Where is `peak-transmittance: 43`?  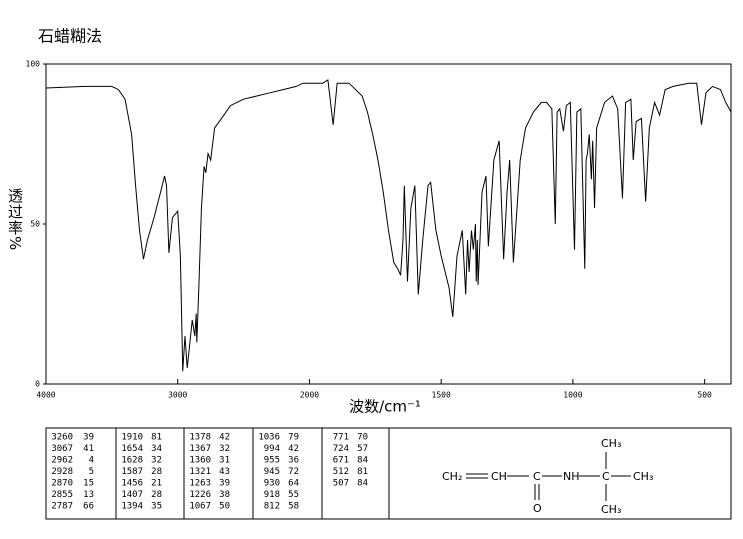
peak-transmittance: 43 is located at coordinates (224, 472).